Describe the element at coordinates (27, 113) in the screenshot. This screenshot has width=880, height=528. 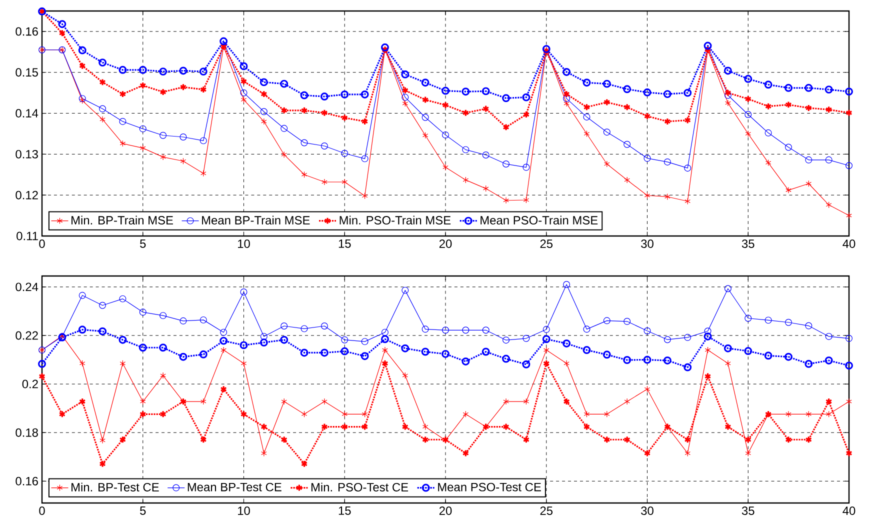
I see `y-tick-label: 0.14` at that location.